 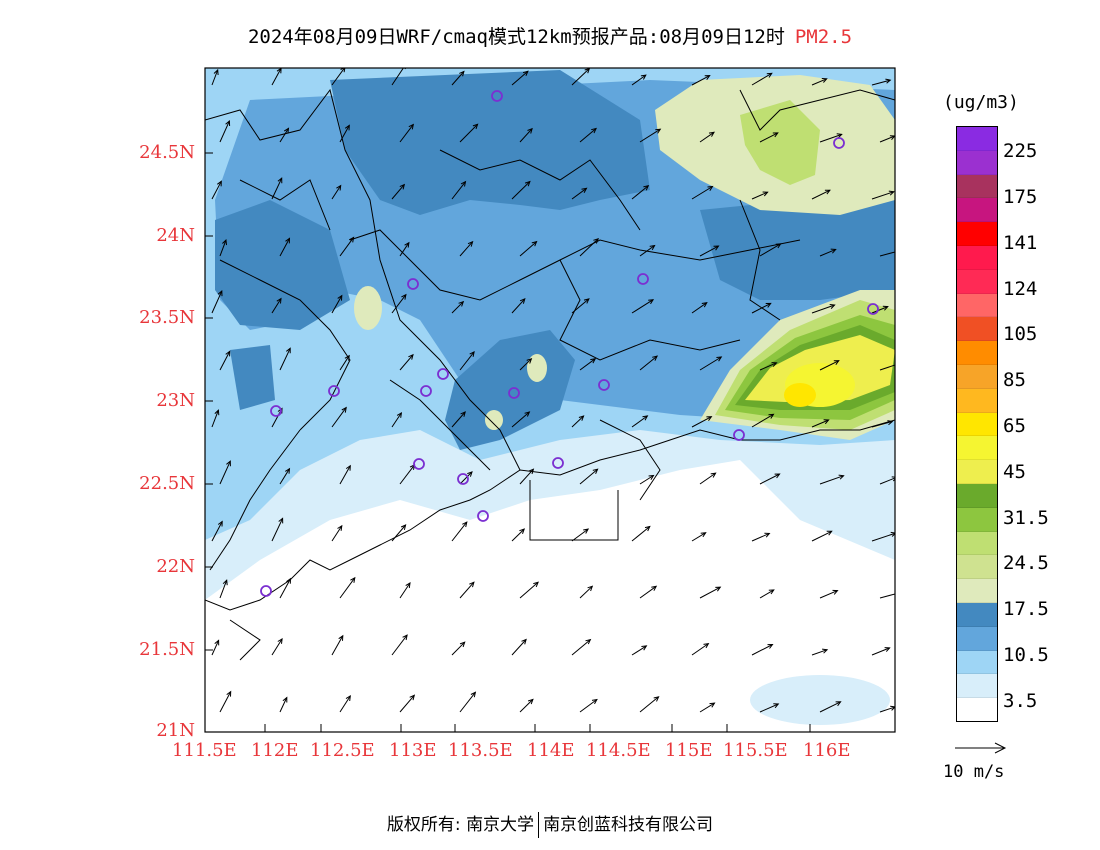 I want to click on copyright-org2: 南京创蓝科技有限公司, so click(x=628, y=825).